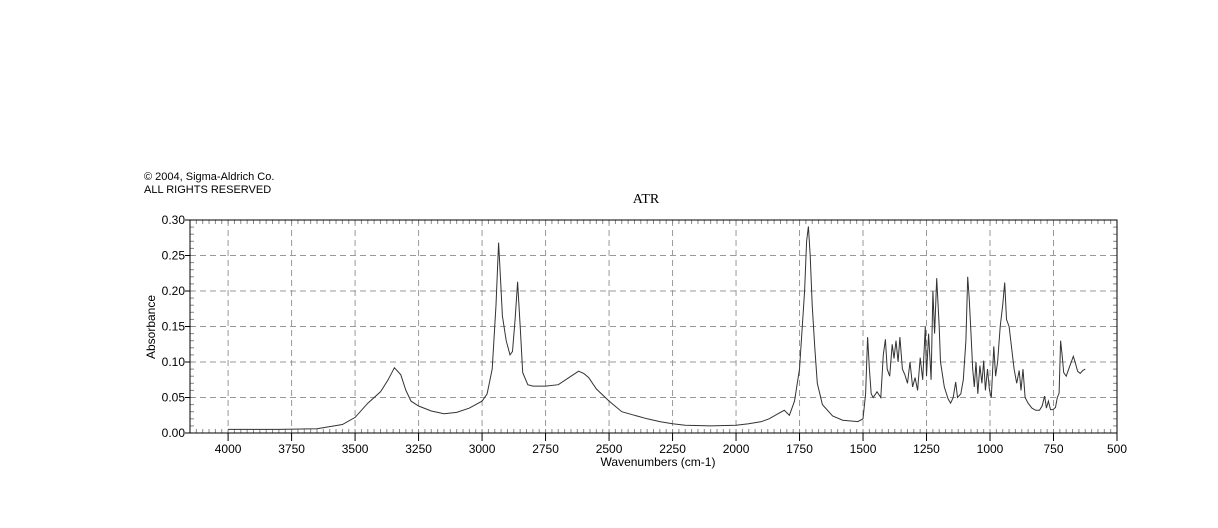 This screenshot has height=528, width=1218. What do you see at coordinates (672, 449) in the screenshot?
I see `x-tick-label: 2250` at bounding box center [672, 449].